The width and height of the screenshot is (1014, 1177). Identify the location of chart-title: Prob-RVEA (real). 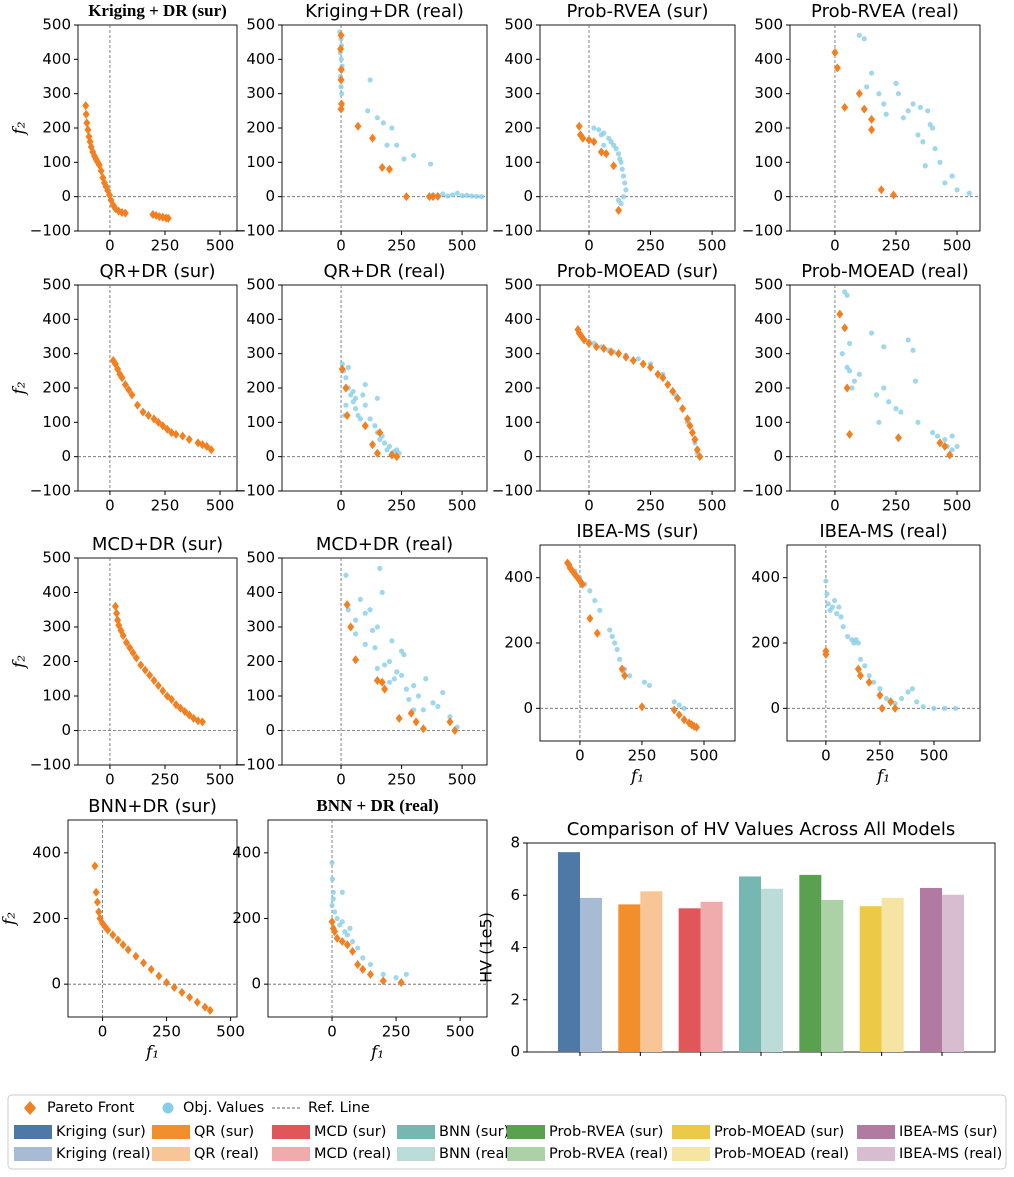
(885, 11).